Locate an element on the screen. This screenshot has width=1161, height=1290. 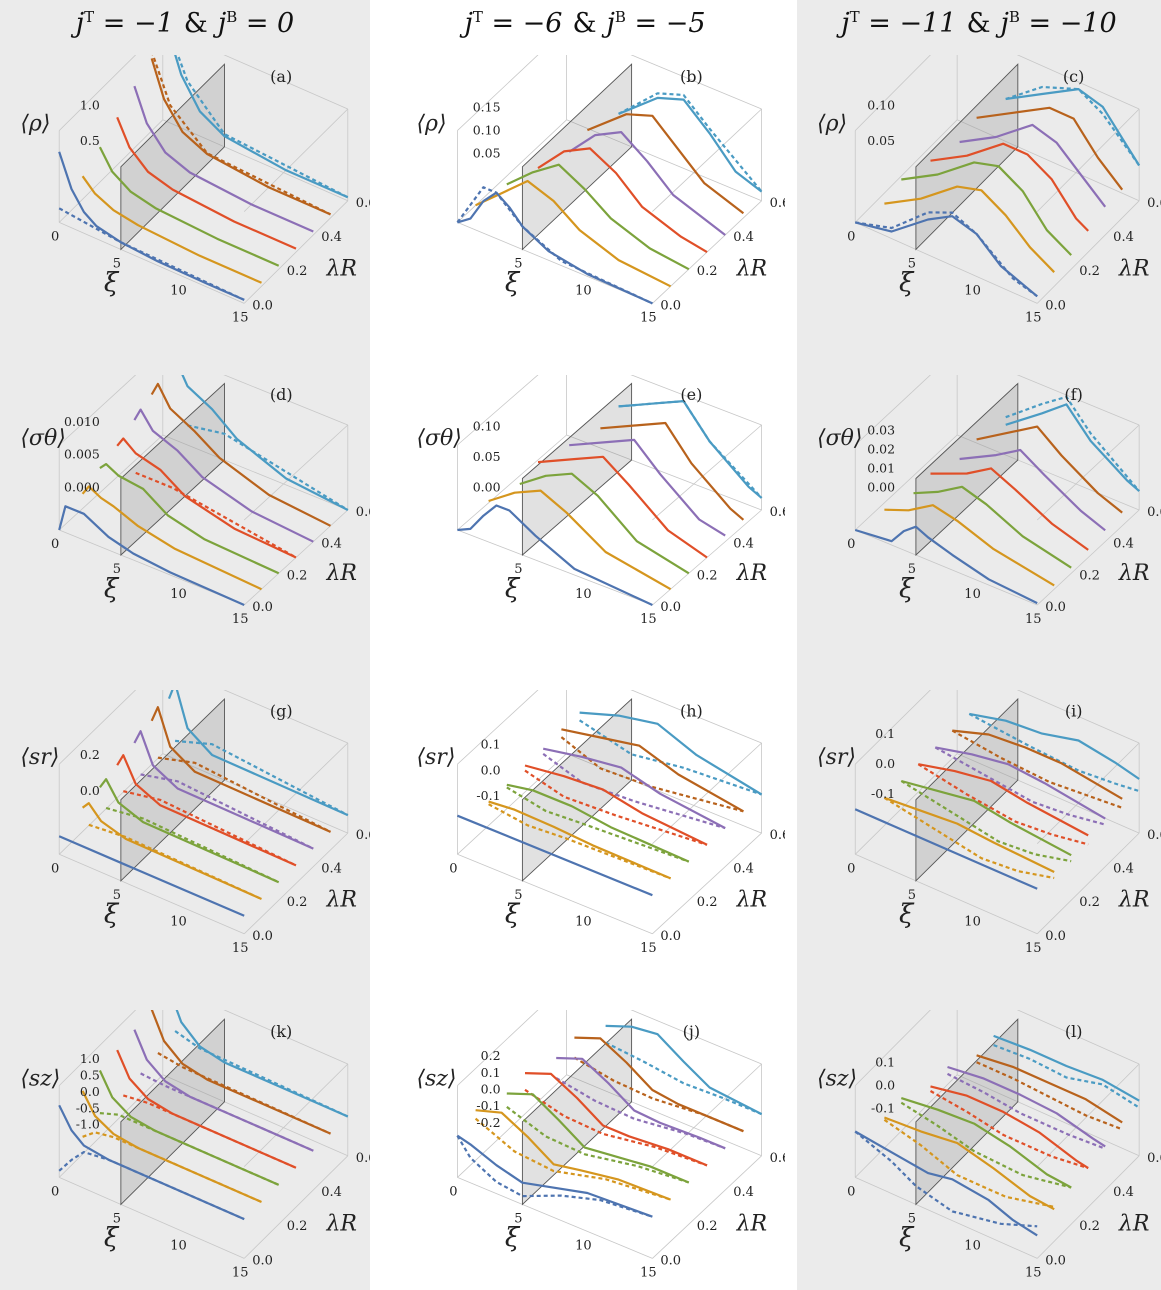
y-axis-label: ⟨sz⟩ is located at coordinates (436, 1079).